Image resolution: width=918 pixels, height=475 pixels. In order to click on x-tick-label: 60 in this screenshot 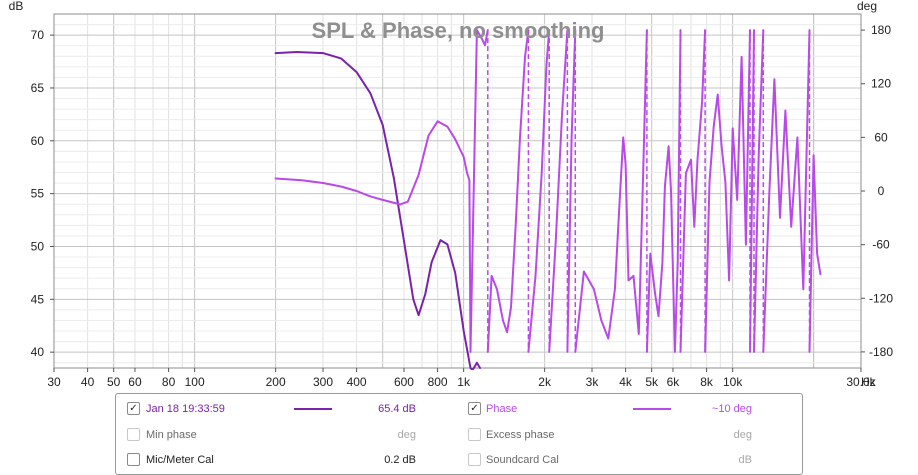, I will do `click(135, 382)`.